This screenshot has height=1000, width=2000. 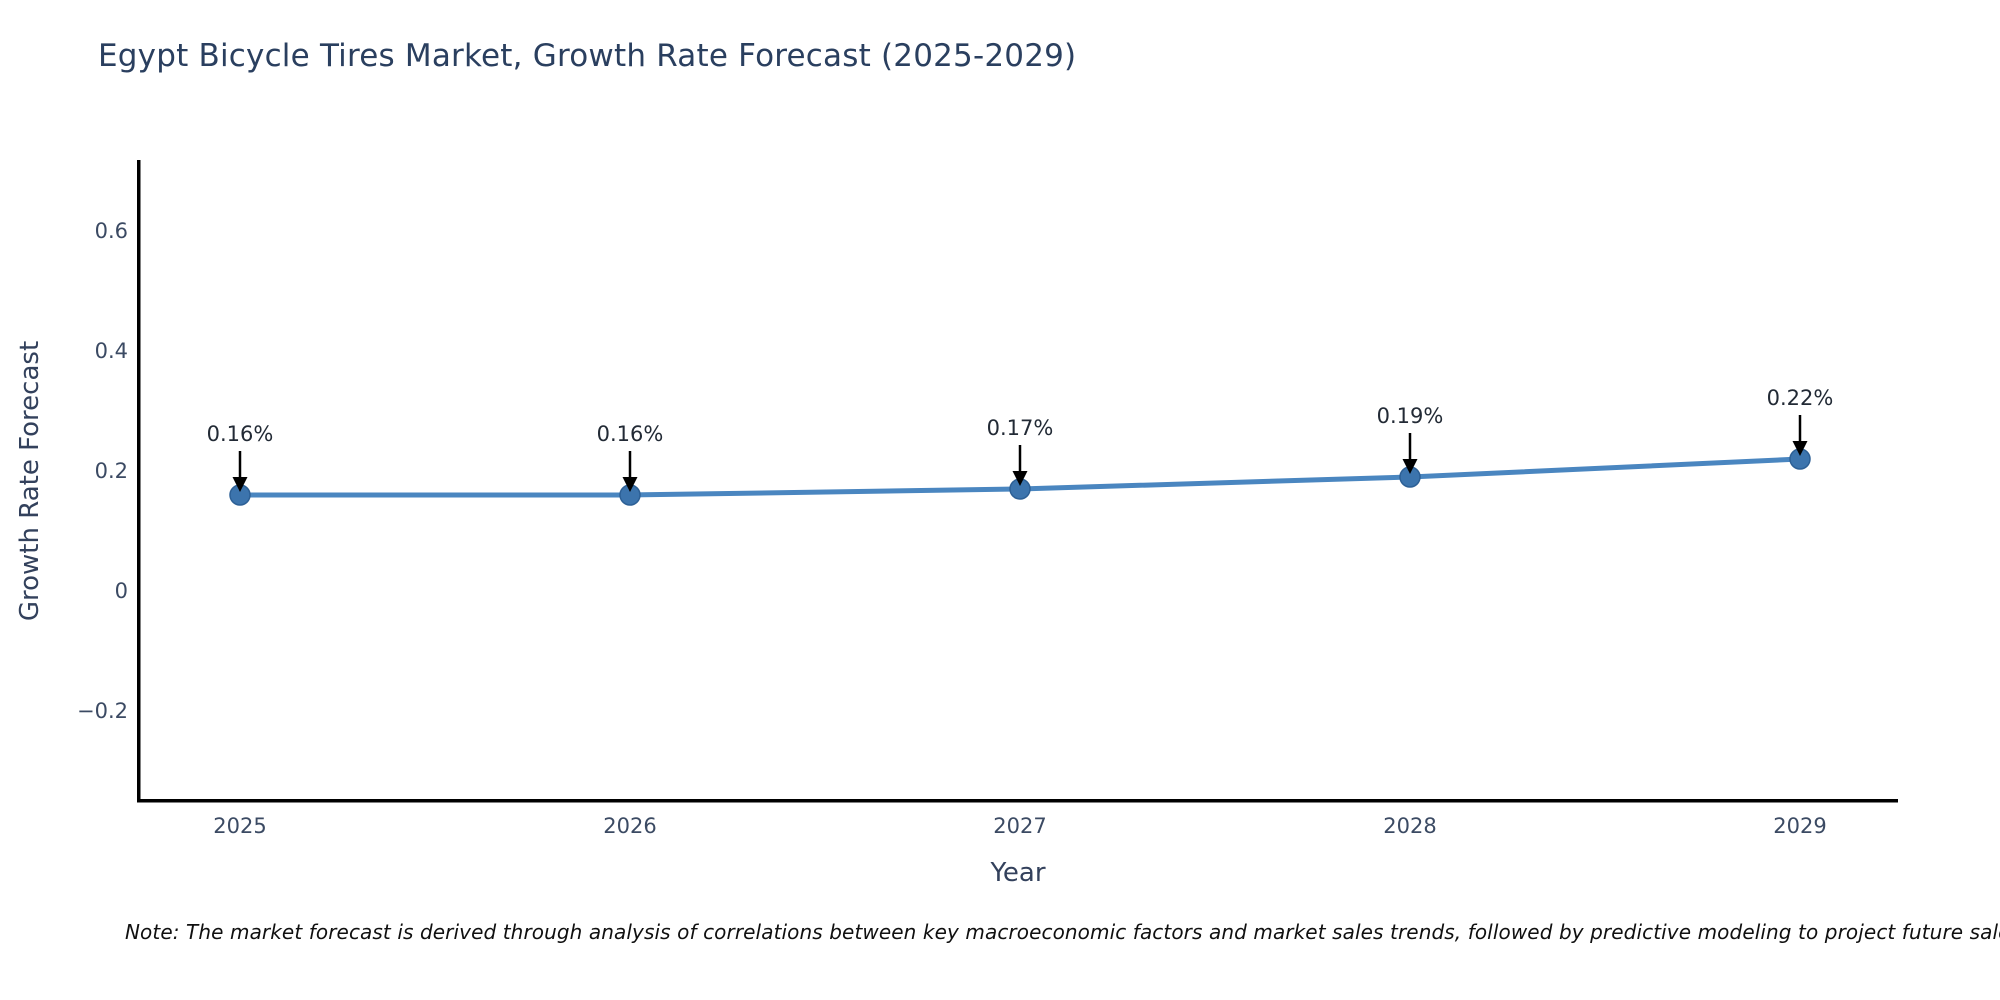 I want to click on y-tick-label: −0.2, so click(x=102, y=711).